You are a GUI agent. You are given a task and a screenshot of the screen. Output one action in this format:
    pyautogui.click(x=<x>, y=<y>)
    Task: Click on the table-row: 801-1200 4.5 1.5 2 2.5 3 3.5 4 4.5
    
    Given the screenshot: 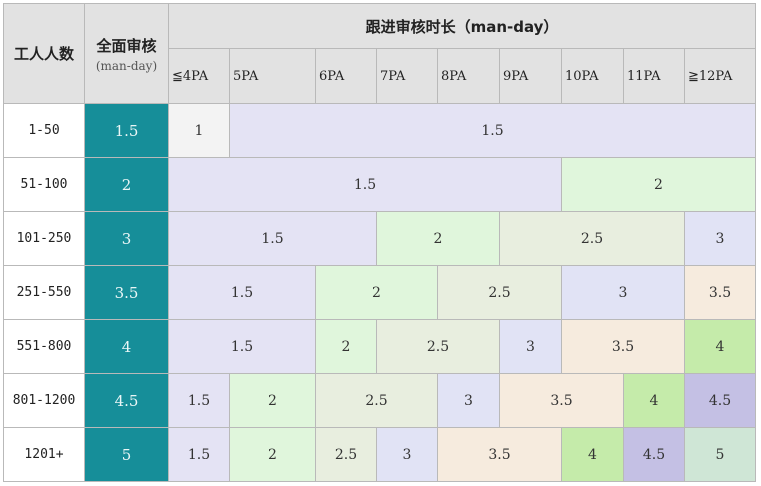 What is the action you would take?
    pyautogui.click(x=379, y=400)
    